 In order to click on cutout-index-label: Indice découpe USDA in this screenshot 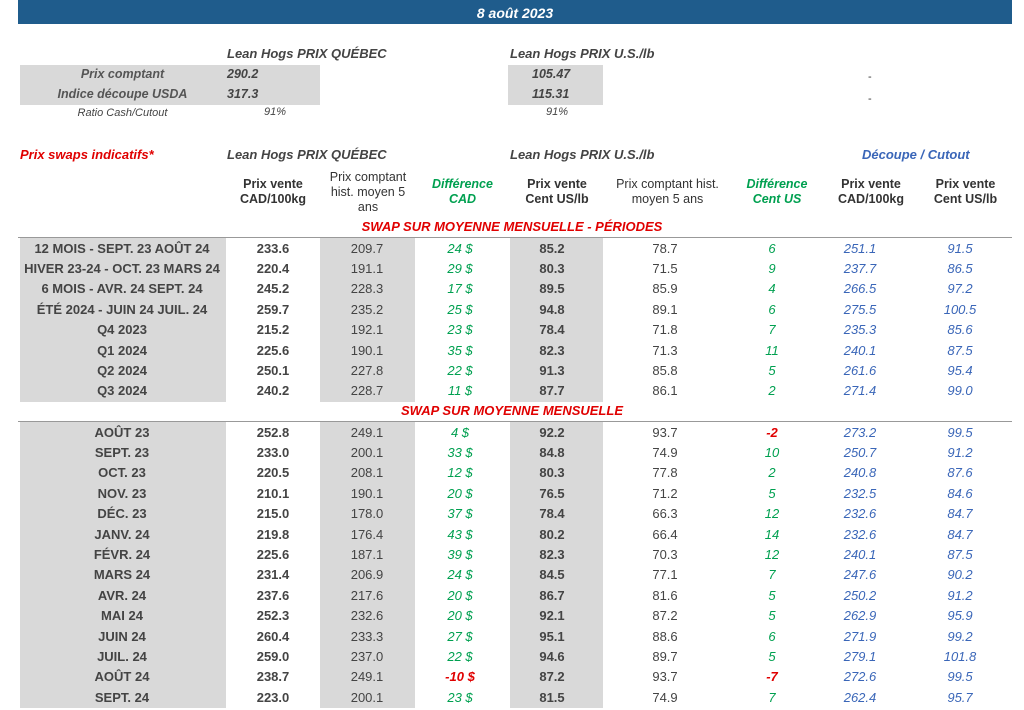, I will do `click(122, 94)`.